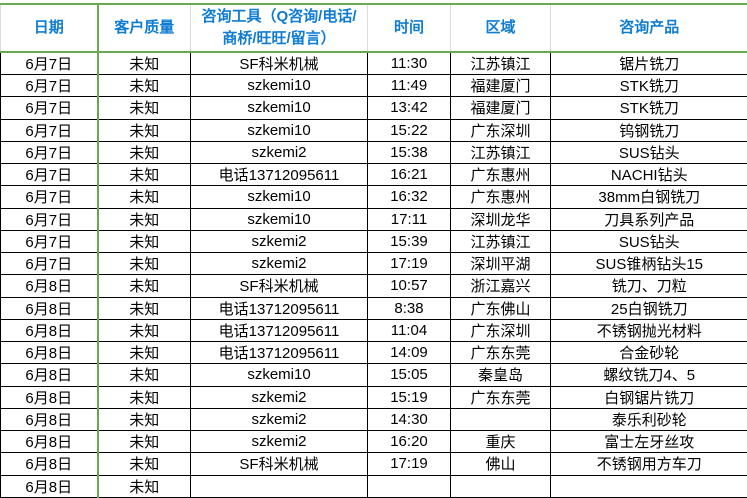  Describe the element at coordinates (409, 352) in the screenshot. I see `cell-time: 14:09` at that location.